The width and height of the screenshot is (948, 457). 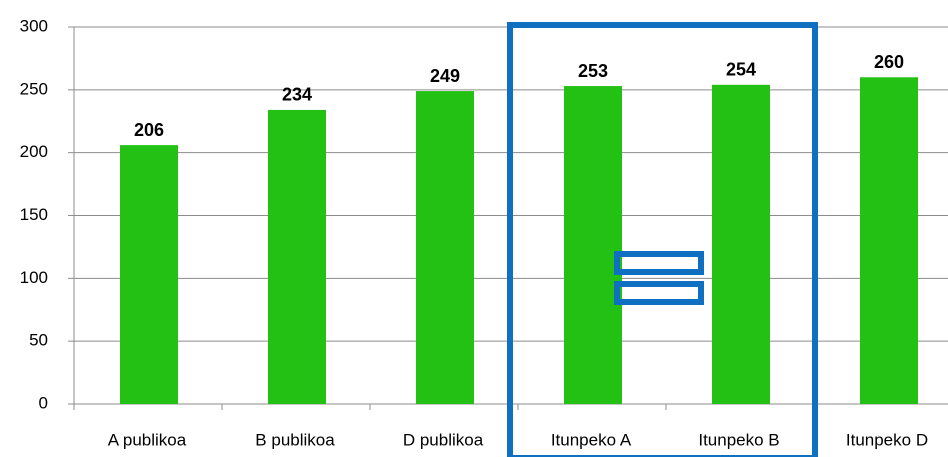 I want to click on value-label: 206, so click(x=149, y=130).